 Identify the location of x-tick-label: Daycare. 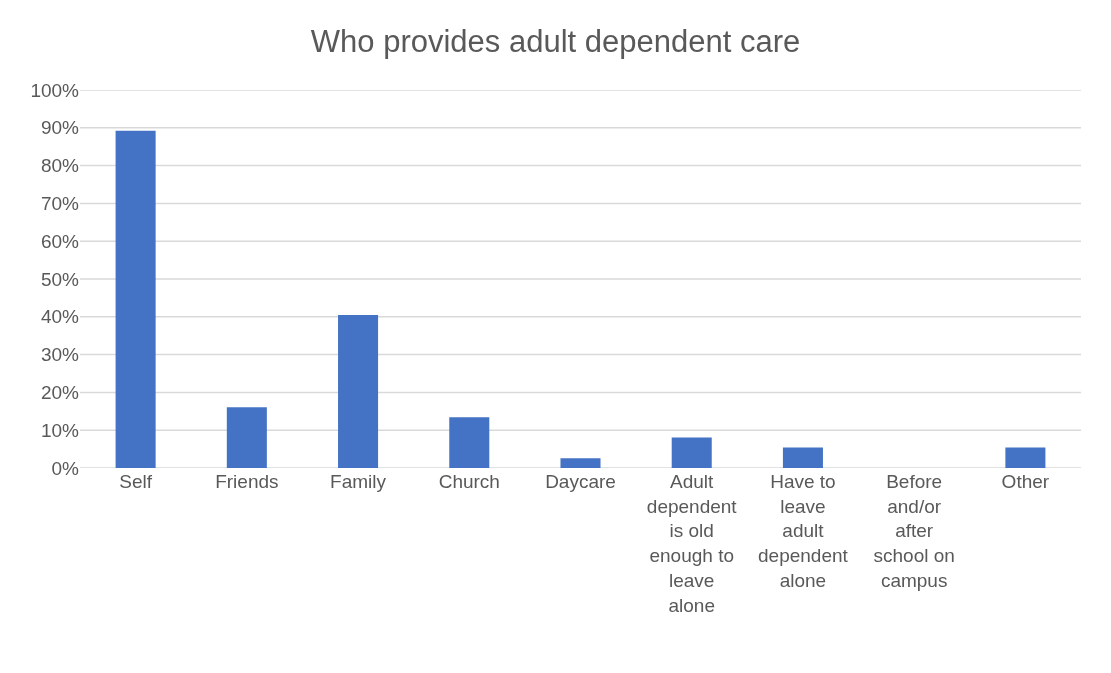
(580, 481).